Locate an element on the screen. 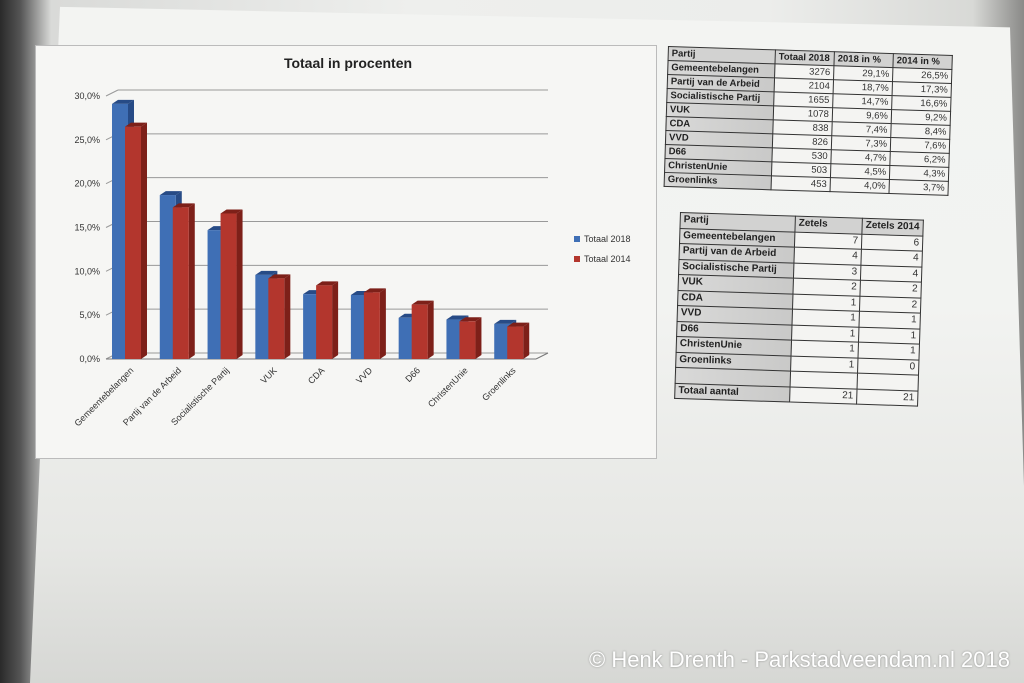 This screenshot has width=1024, height=683. value-cell: 3,7% is located at coordinates (918, 187).